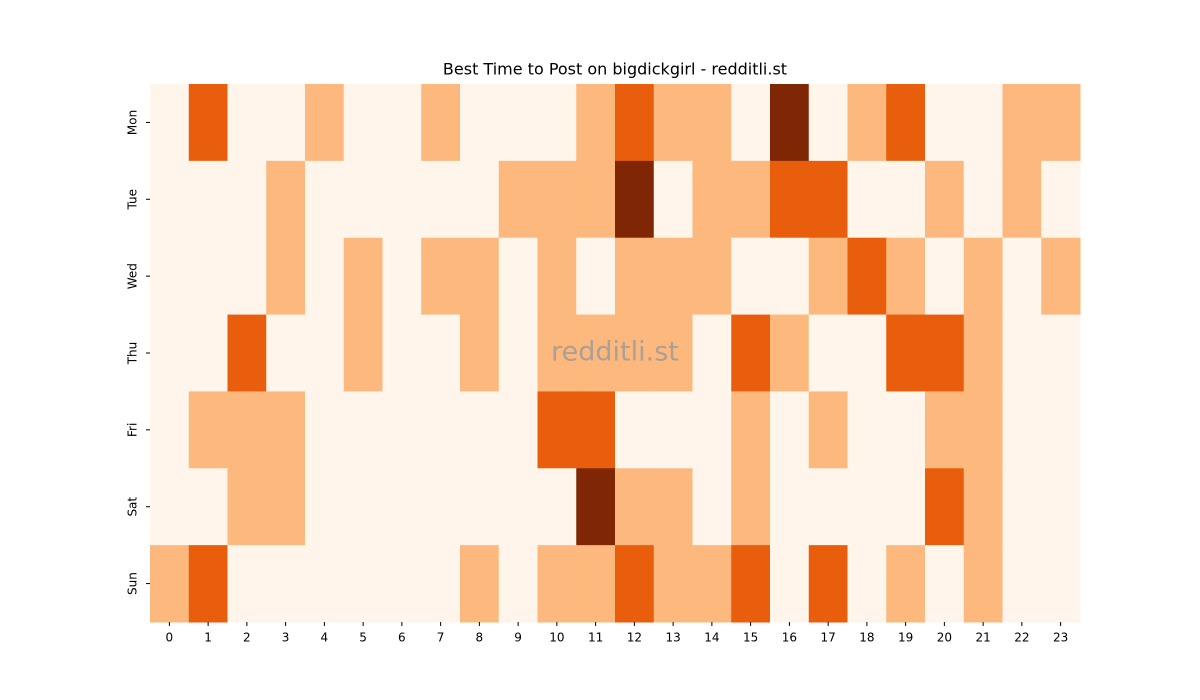 The width and height of the screenshot is (1200, 700). Describe the element at coordinates (711, 638) in the screenshot. I see `x-tick-label: 14` at that location.